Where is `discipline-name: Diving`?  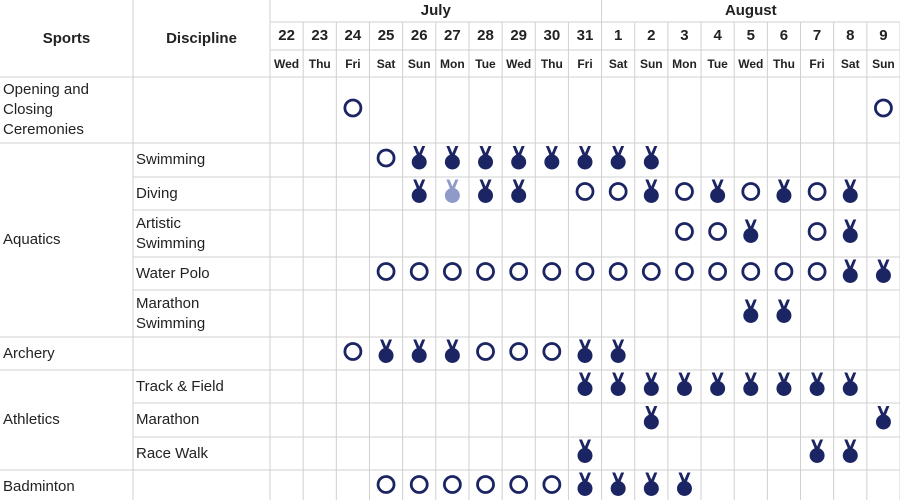
discipline-name: Diving is located at coordinates (201, 193).